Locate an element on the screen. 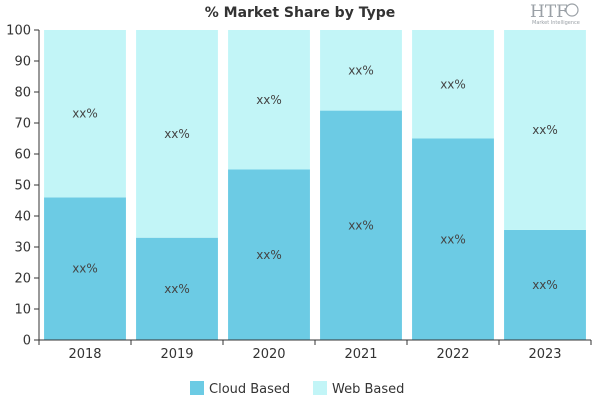 The height and width of the screenshot is (400, 600). x-tick-label: 2022 is located at coordinates (452, 354).